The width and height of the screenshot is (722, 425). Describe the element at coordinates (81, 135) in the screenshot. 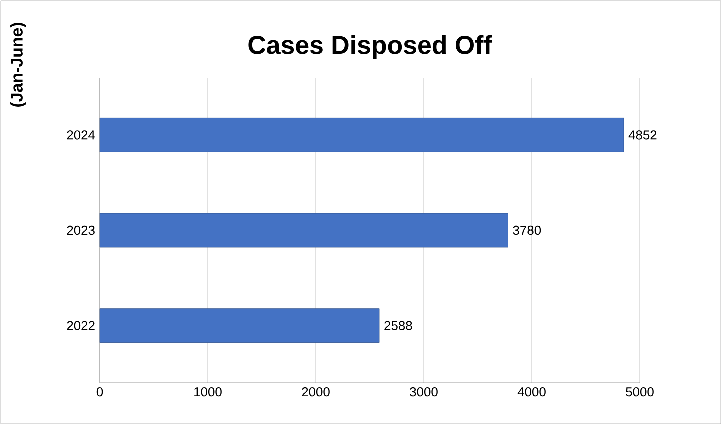

I see `y-tick-label: 2024` at that location.